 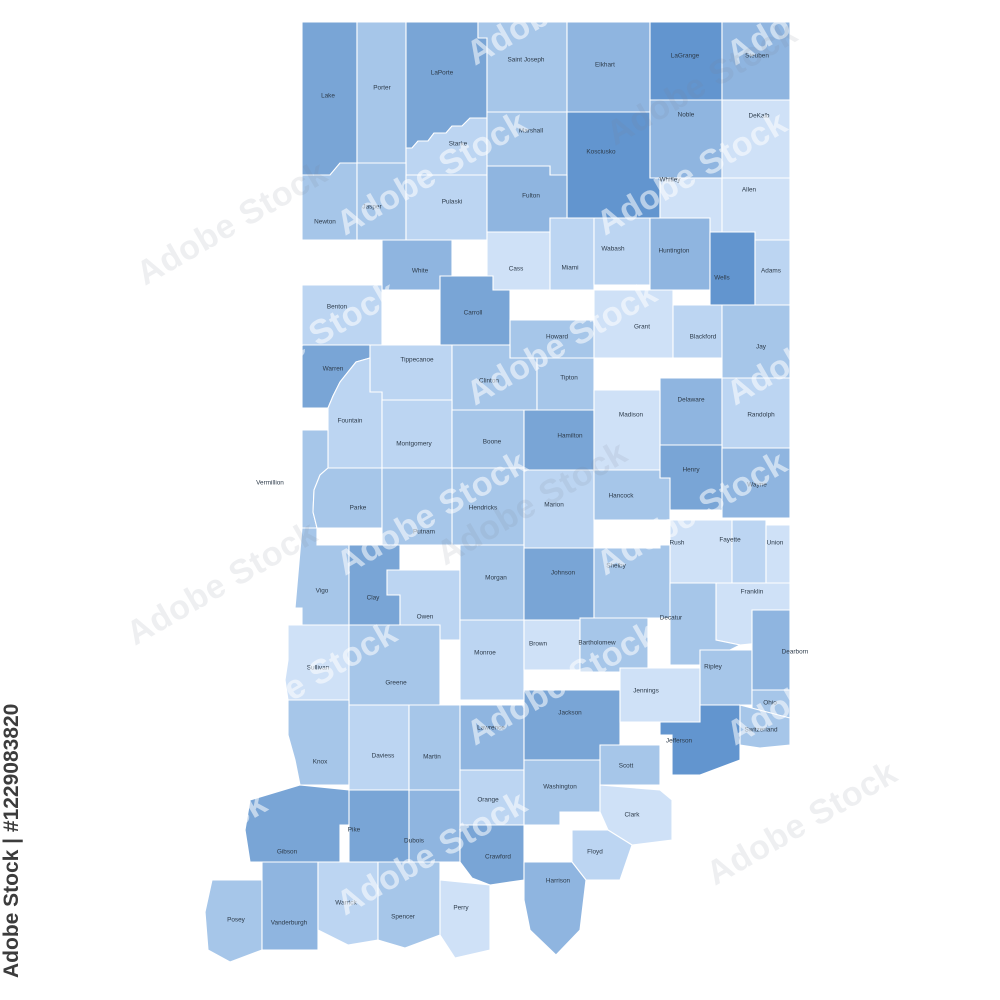 What do you see at coordinates (270, 483) in the screenshot?
I see `county-label: Vermillion` at bounding box center [270, 483].